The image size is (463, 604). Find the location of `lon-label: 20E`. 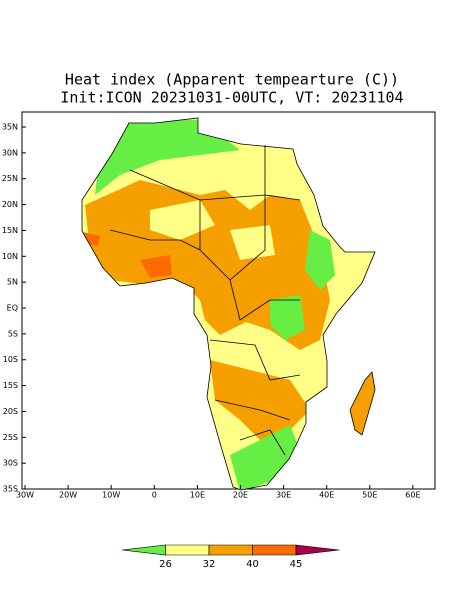

lon-label: 20E is located at coordinates (240, 495).